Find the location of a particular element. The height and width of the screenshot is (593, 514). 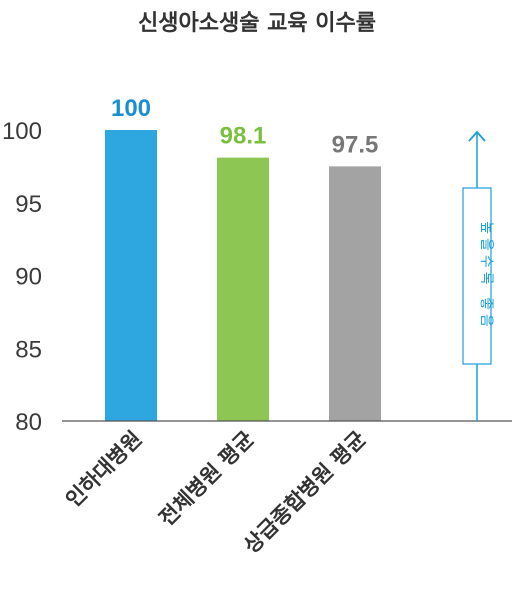

x-tick-label: 인하대병원 is located at coordinates (103, 469).